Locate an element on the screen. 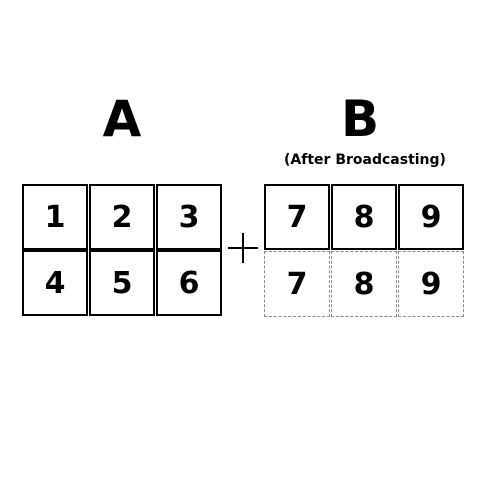 Image resolution: width=500 pixels, height=500 pixels. matrix-a-grid: 1 2 3 4 5 6 is located at coordinates (122, 250).